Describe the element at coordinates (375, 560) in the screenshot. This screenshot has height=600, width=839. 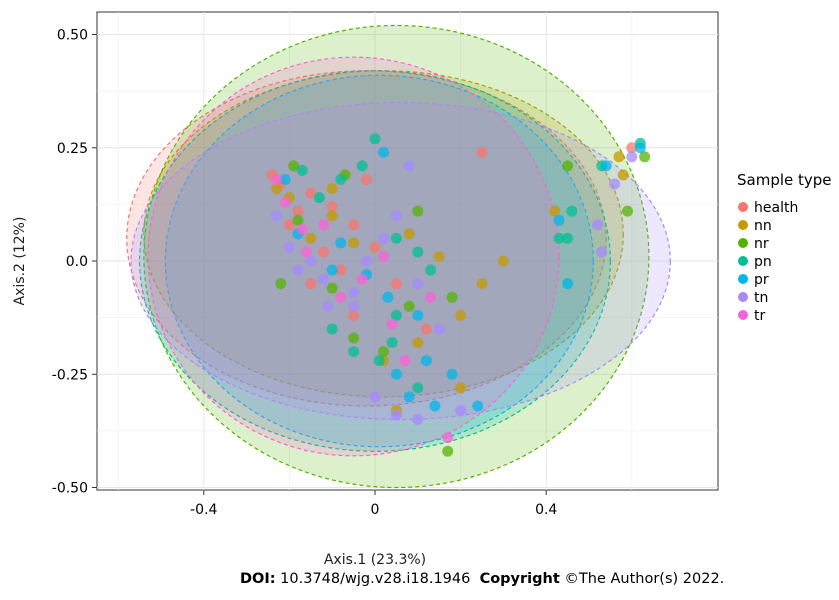
I see `x-axis-title: Axis.1 (23.3%)` at that location.